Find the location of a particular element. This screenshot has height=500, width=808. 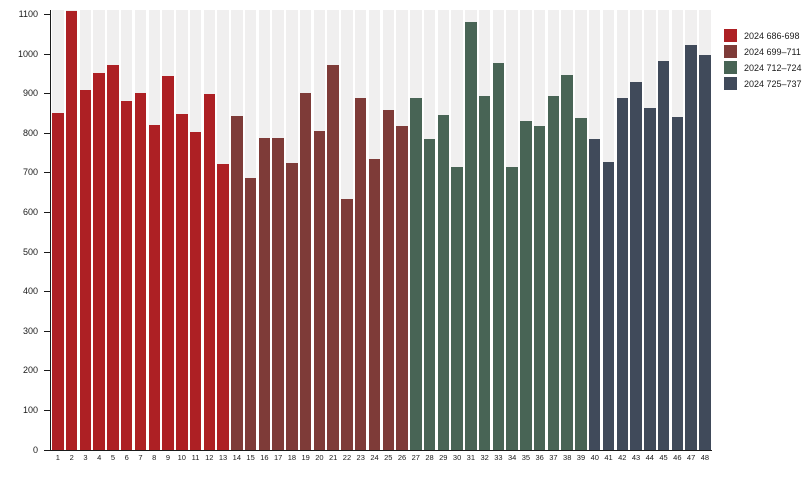

x-tick-label: 16 is located at coordinates (264, 457).